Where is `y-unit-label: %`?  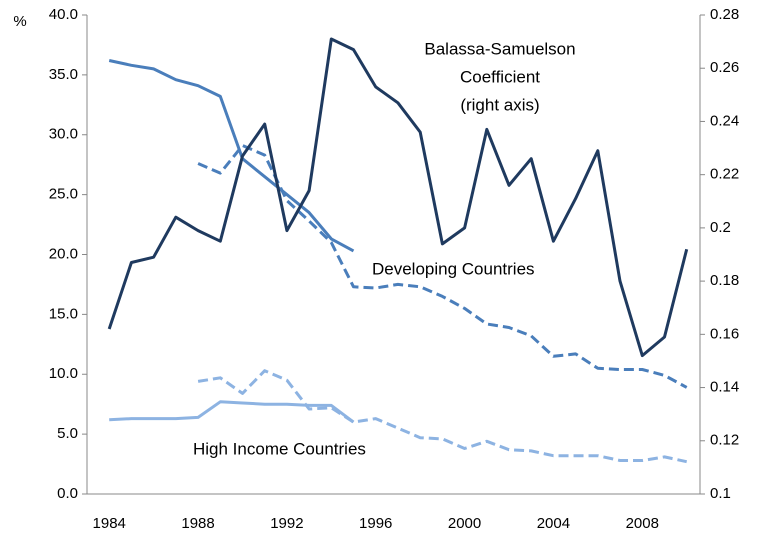 y-unit-label: % is located at coordinates (19, 21).